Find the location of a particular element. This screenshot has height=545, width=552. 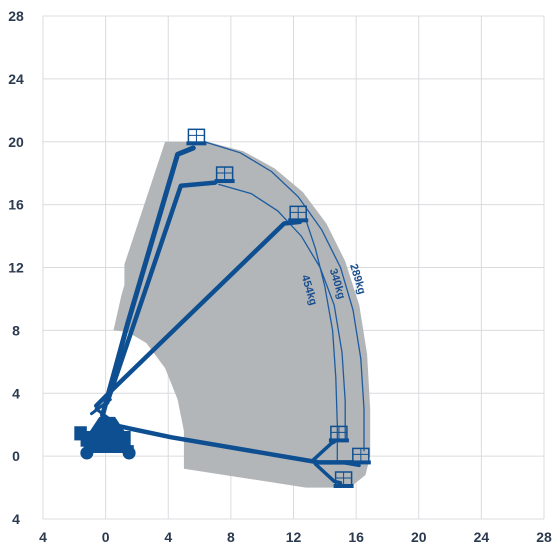

x-tick-label: 24 is located at coordinates (482, 537).